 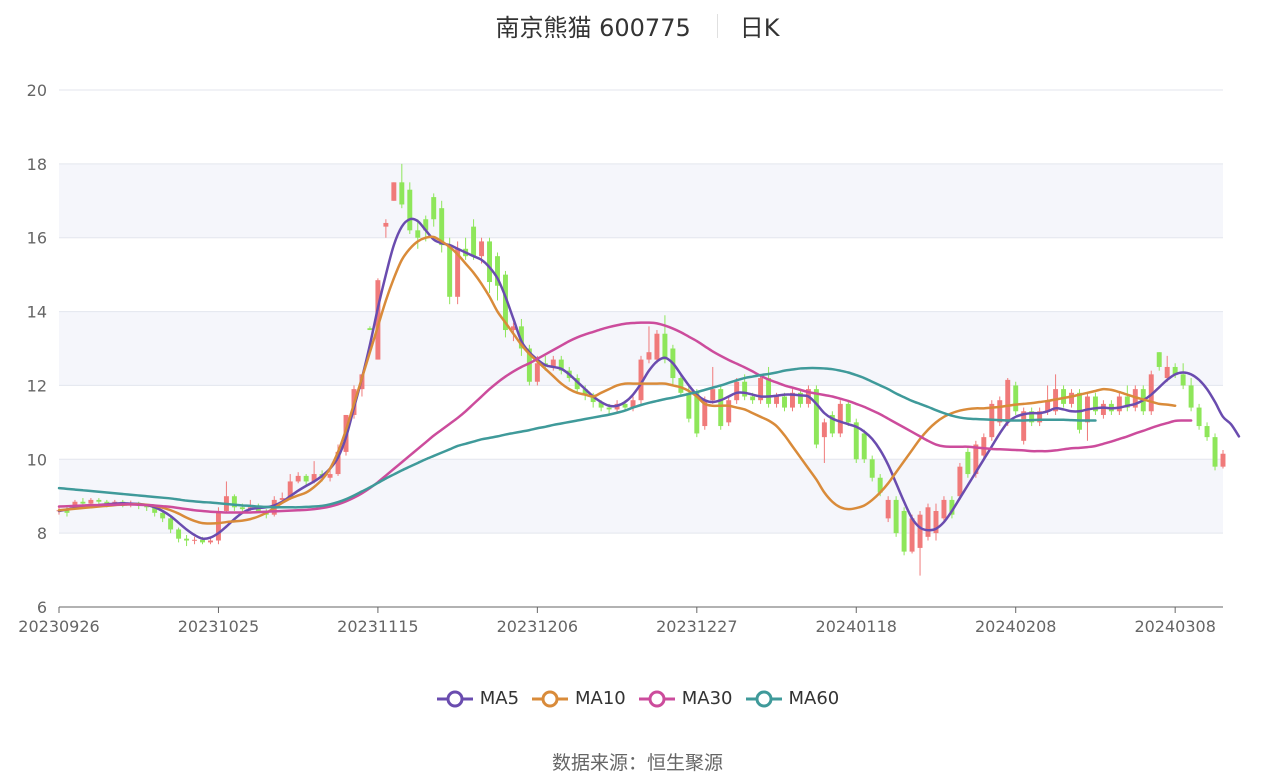 I want to click on y-tick-label: 6, so click(x=42, y=607).